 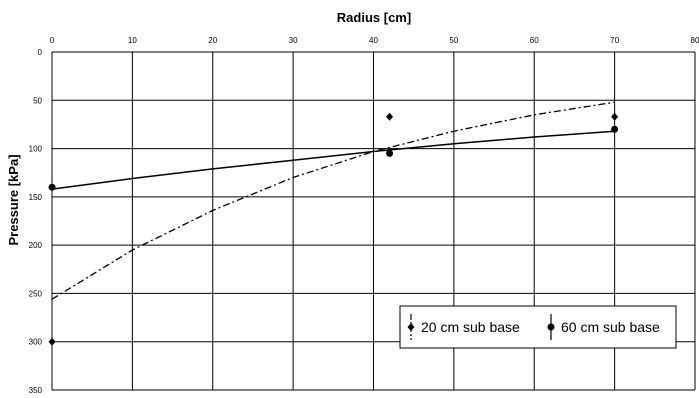 What do you see at coordinates (212, 40) in the screenshot?
I see `x-tick-label: 20` at bounding box center [212, 40].